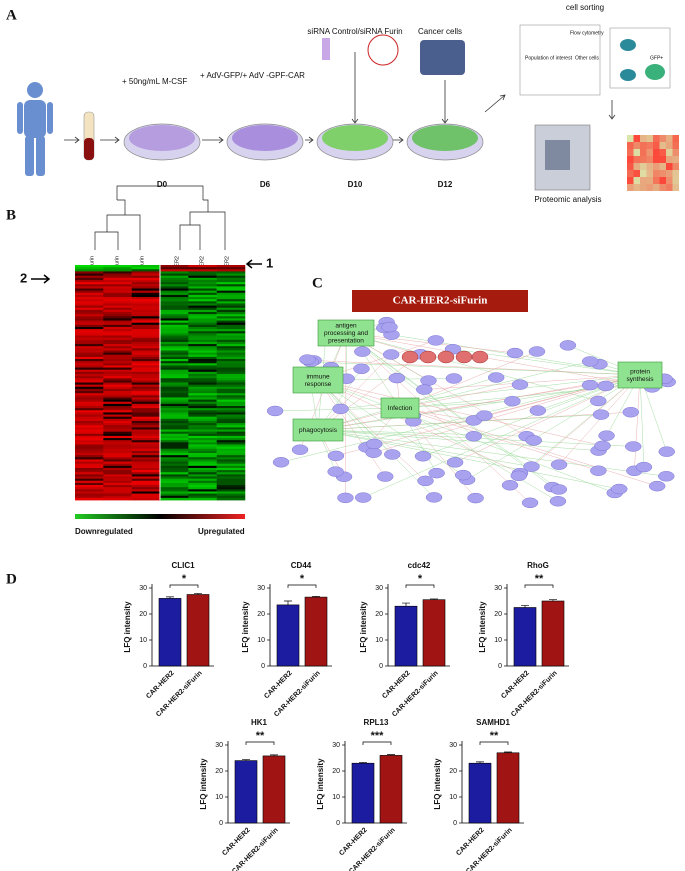 Image resolution: width=685 pixels, height=871 pixels. What do you see at coordinates (494, 736) in the screenshot?
I see `significance-label: **` at bounding box center [494, 736].